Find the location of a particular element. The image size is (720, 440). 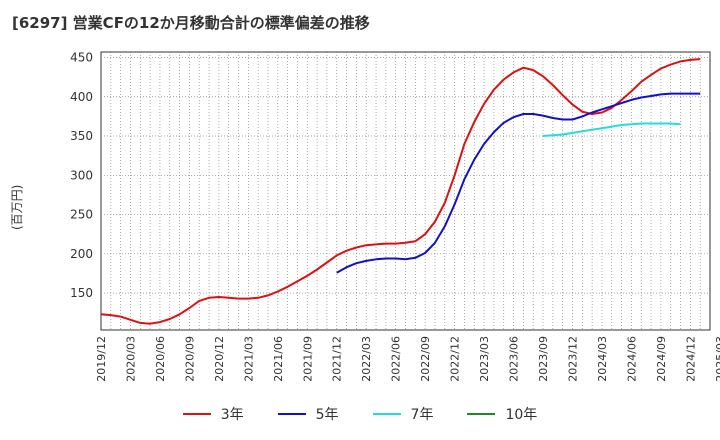

x-tick-label: 2023/09 is located at coordinates (543, 359).